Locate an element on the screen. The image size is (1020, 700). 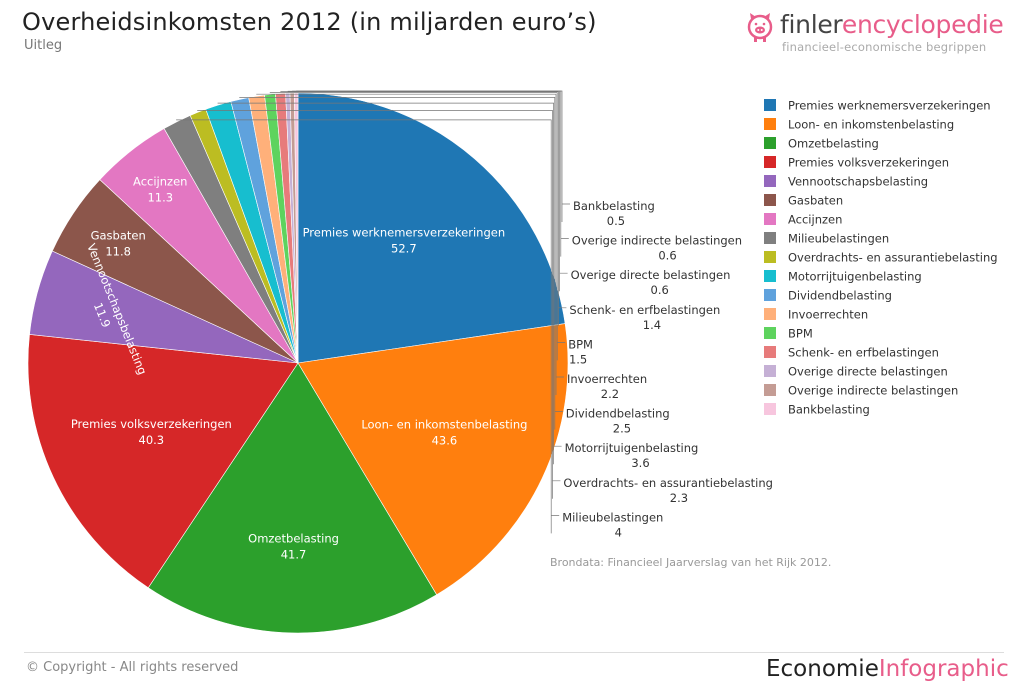
legend-item-bpm: BPM is located at coordinates (788, 334).